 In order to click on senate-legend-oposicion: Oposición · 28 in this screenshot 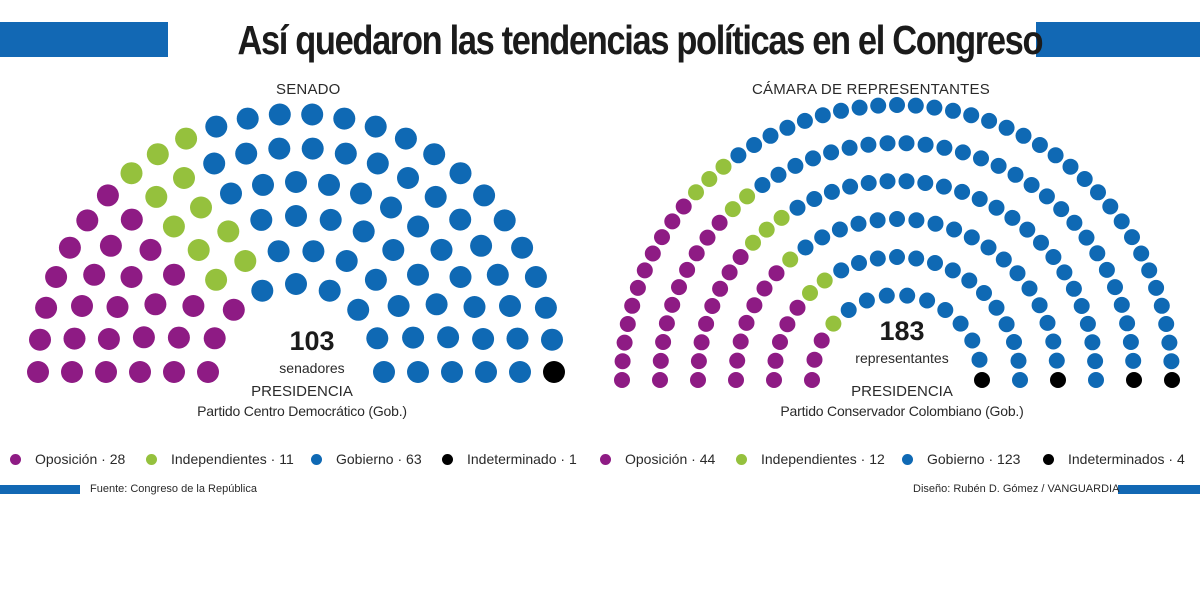, I will do `click(67, 459)`.